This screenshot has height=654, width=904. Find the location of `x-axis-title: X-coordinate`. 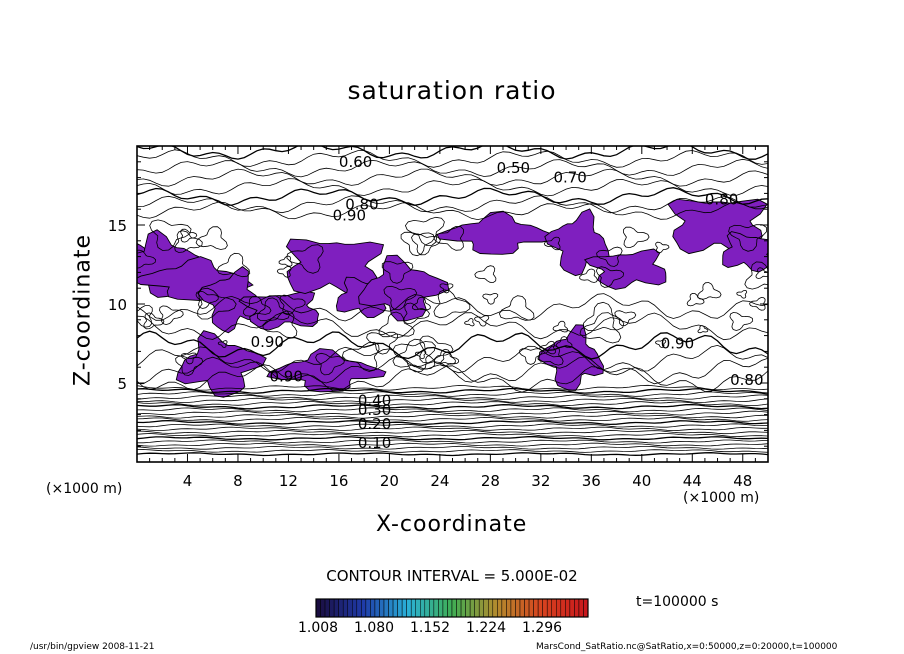

x-axis-title: X-coordinate is located at coordinates (452, 524).